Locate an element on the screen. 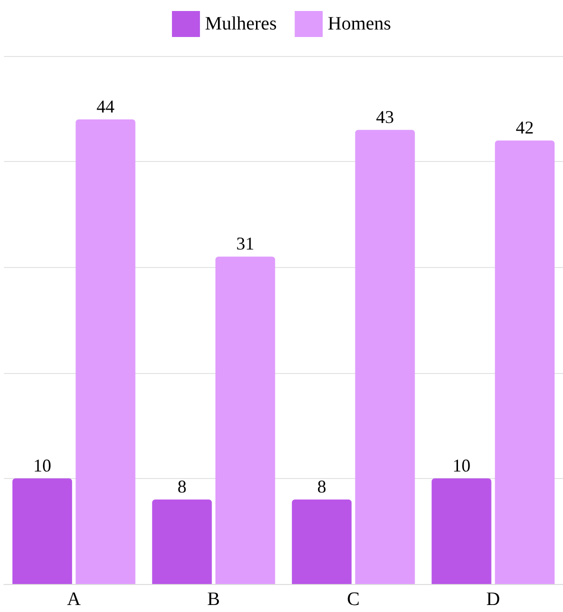 The image size is (563, 612). x-tick-label: B is located at coordinates (213, 599).